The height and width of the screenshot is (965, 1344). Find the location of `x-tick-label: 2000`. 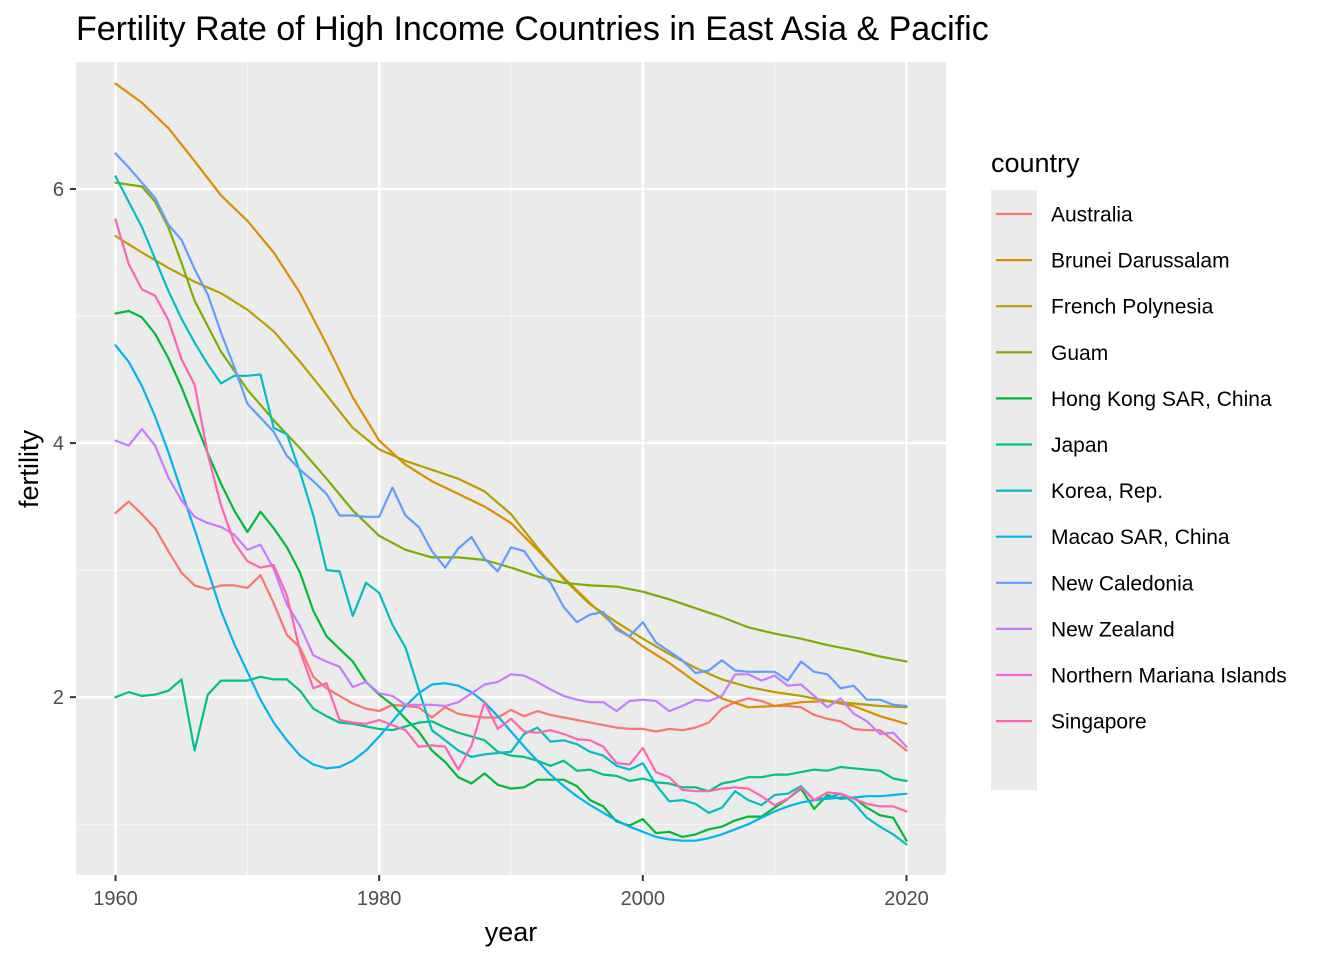

x-tick-label: 2000 is located at coordinates (643, 899).